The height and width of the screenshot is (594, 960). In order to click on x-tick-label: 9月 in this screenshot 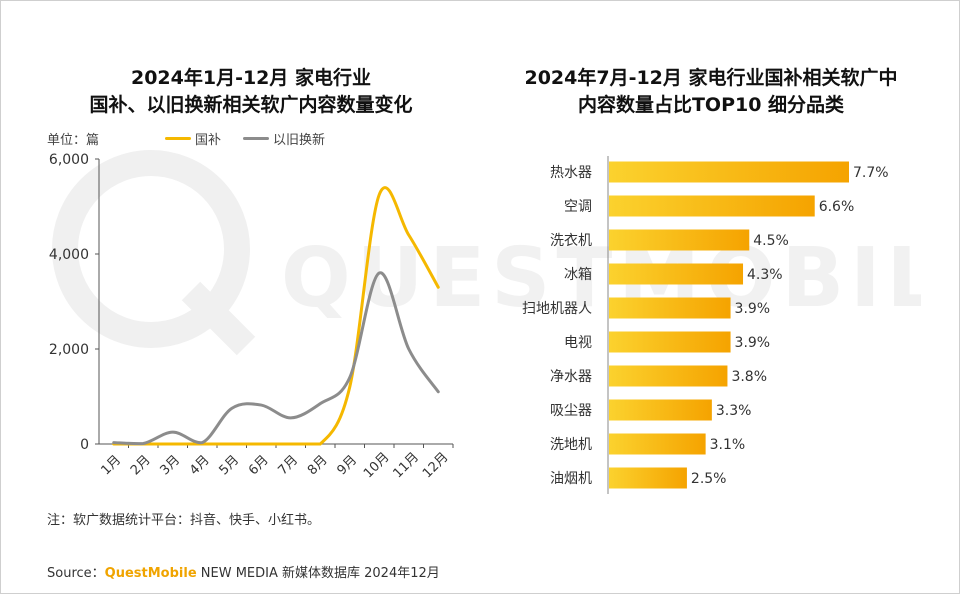, I will do `click(347, 466)`.